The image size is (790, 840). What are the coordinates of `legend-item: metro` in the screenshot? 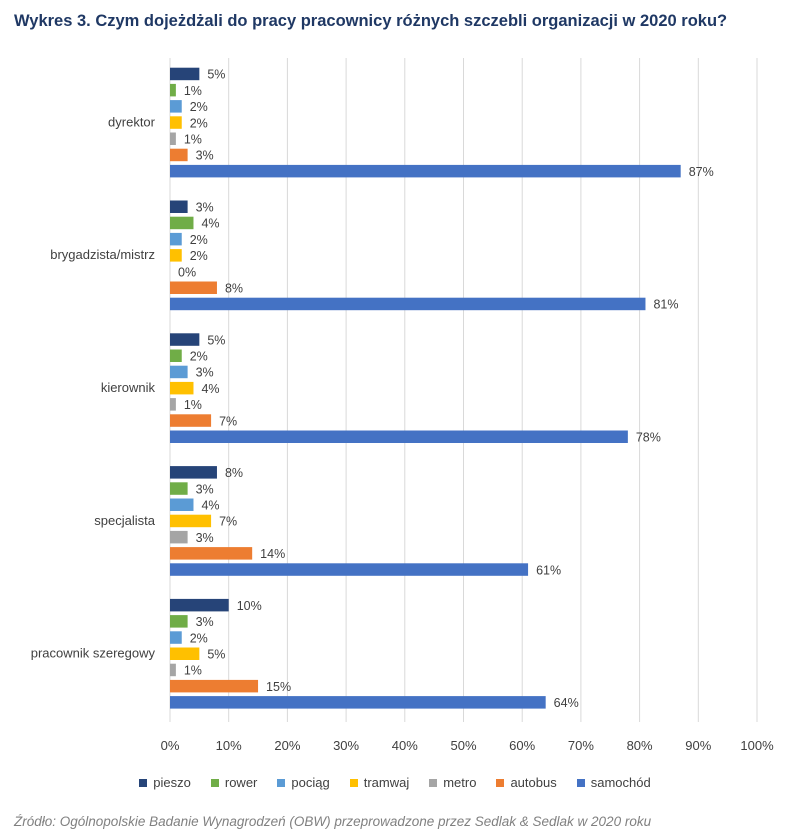 It's located at (452, 782).